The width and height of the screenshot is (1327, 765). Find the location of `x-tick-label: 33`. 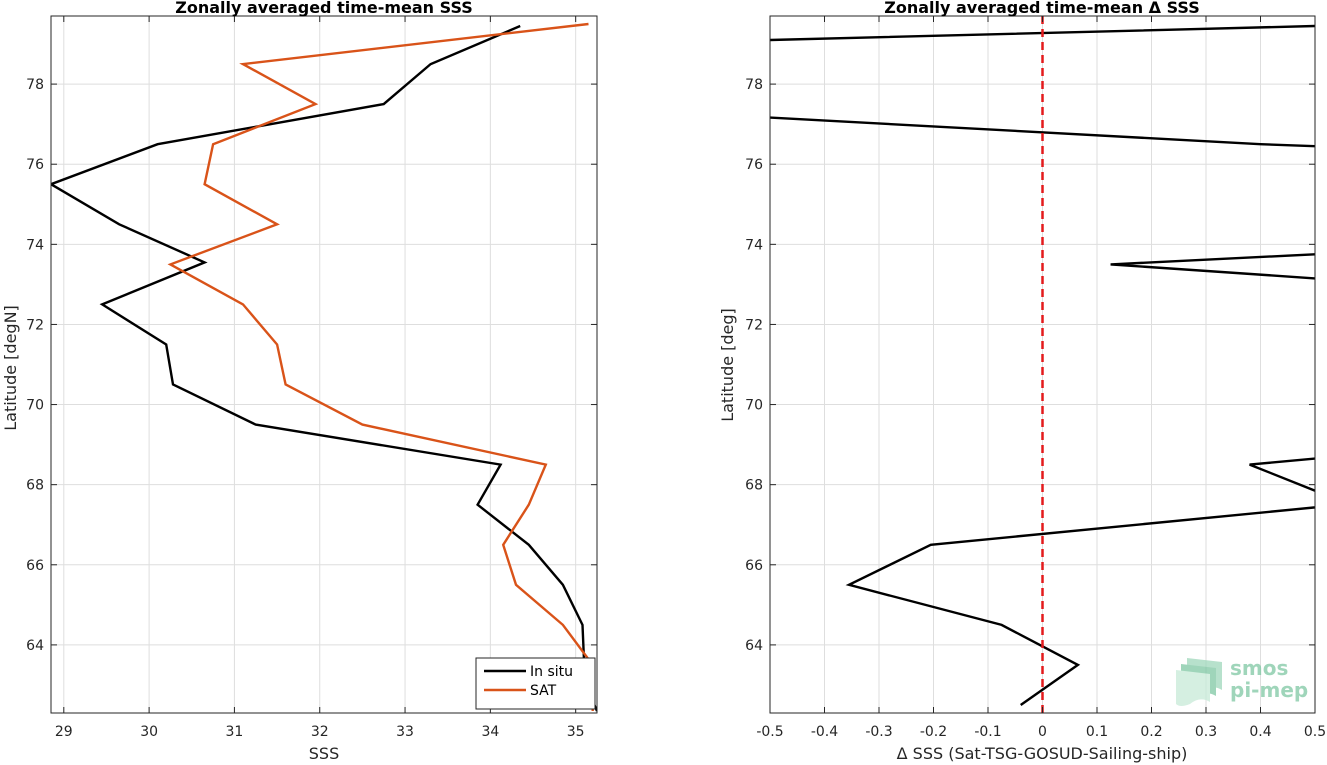

x-tick-label: 33 is located at coordinates (405, 732).